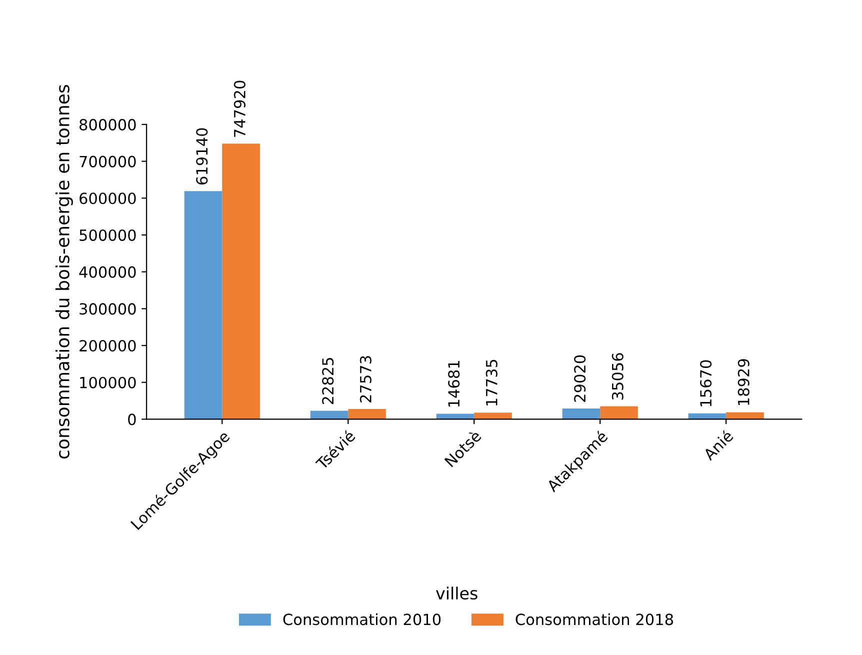 The height and width of the screenshot is (655, 862). Describe the element at coordinates (132, 420) in the screenshot. I see `y-tick-label: 0` at that location.